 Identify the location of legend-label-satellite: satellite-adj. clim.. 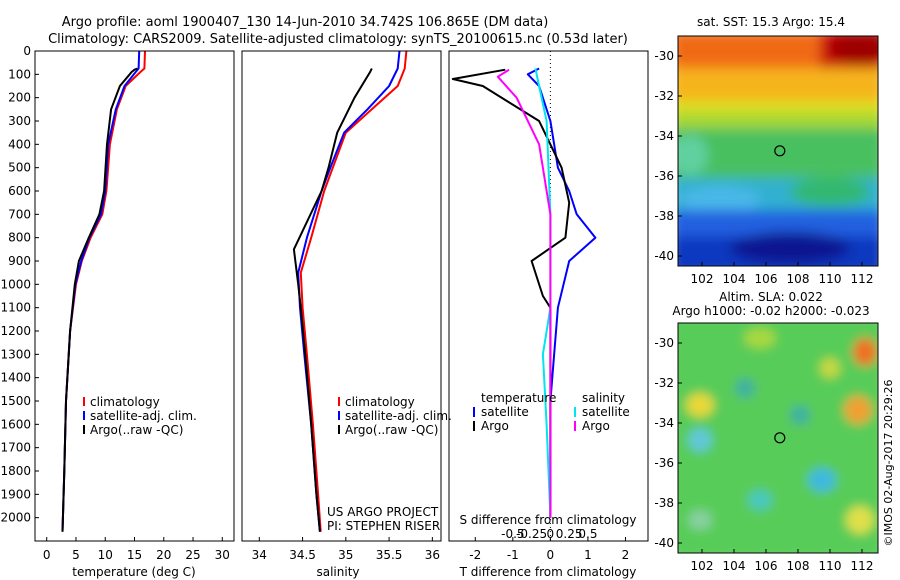
(398, 416).